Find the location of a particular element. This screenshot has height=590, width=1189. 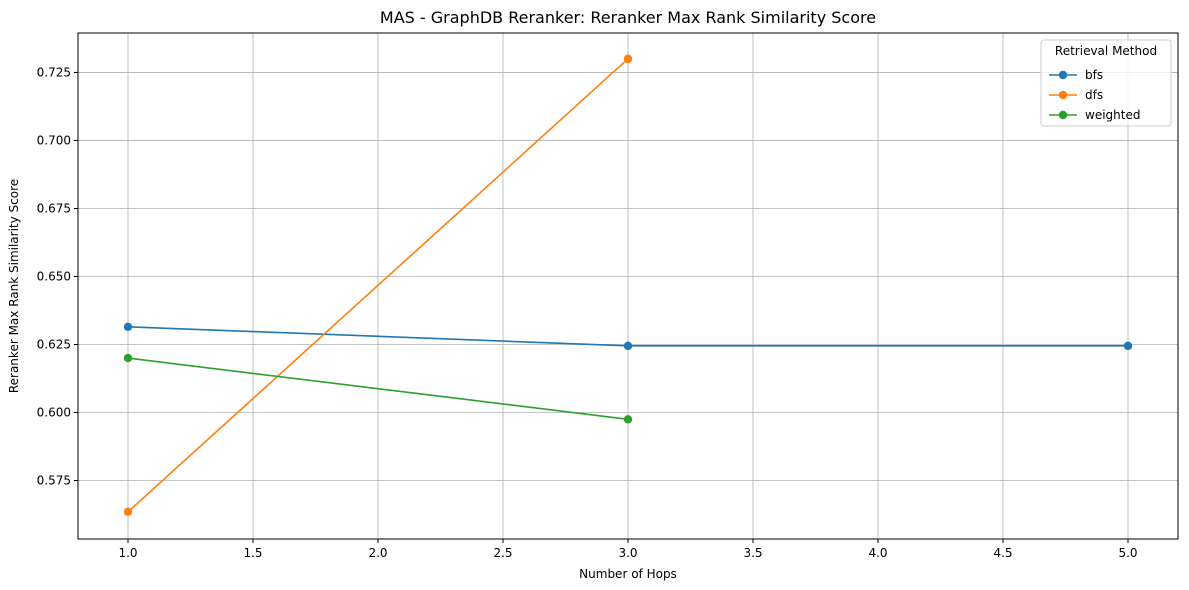

legend-label-dfs: dfs is located at coordinates (1094, 95).